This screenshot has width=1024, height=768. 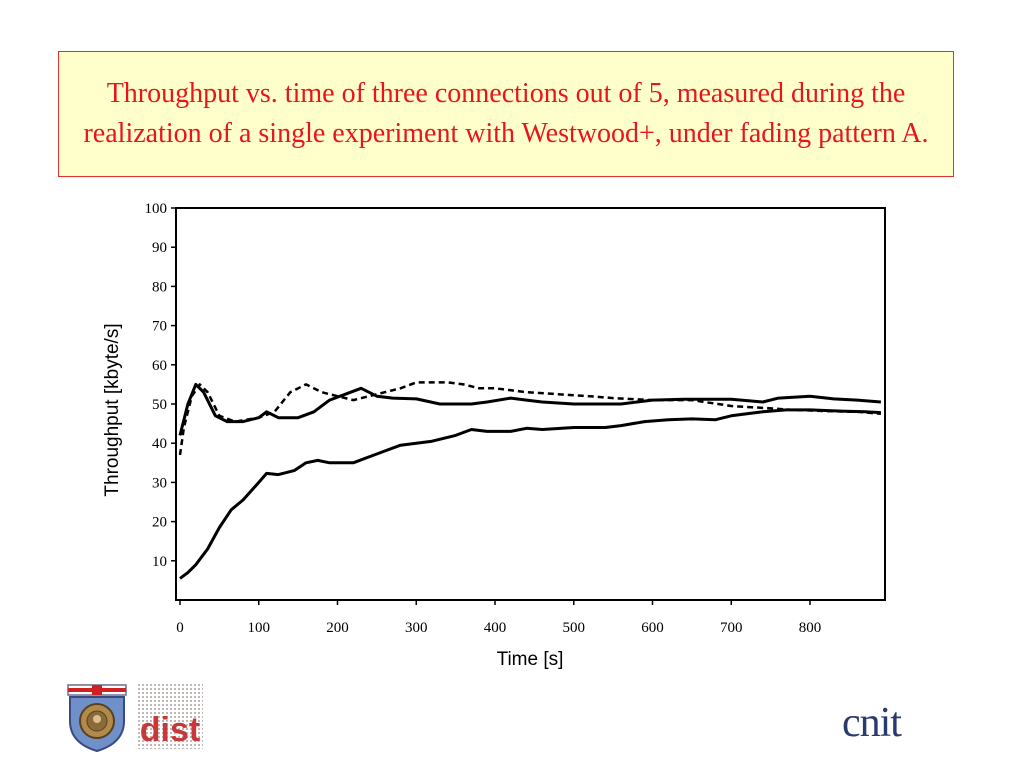 I want to click on y-tick-label: 90, so click(x=159, y=248).